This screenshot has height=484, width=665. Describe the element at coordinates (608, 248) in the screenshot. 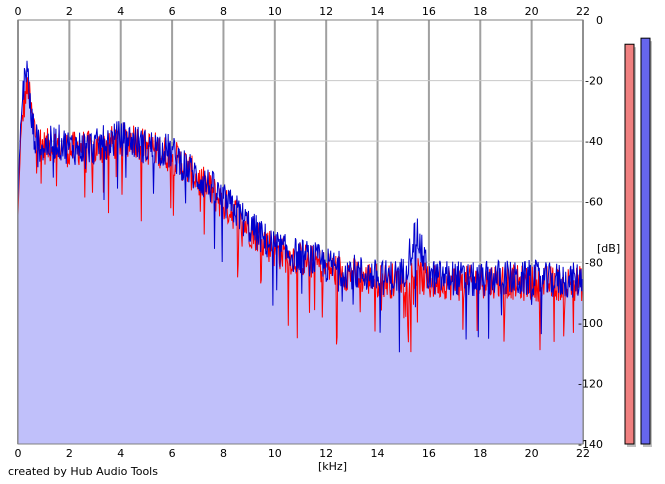

I see `y-axis-label: [dB]` at that location.